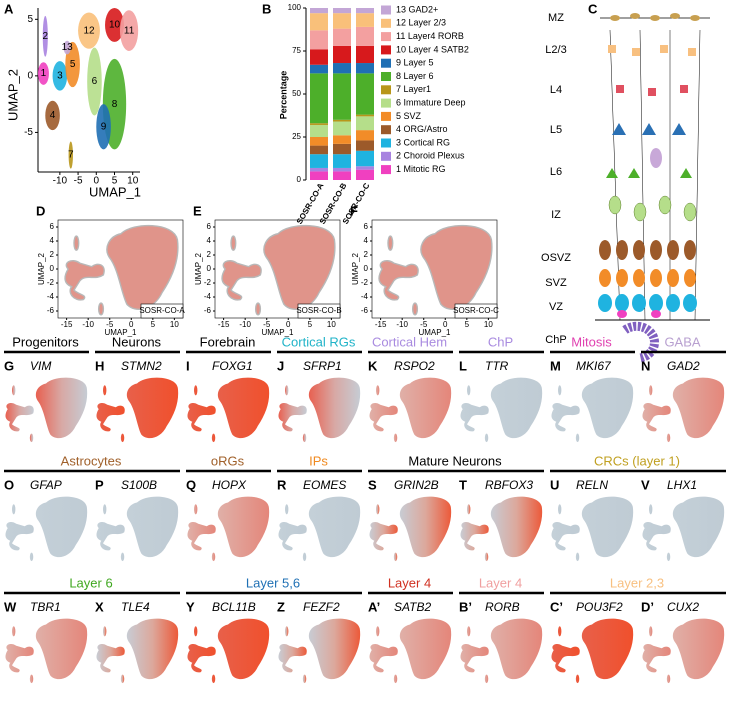 The image size is (729, 705). I want to click on gene-name: TTR, so click(497, 366).